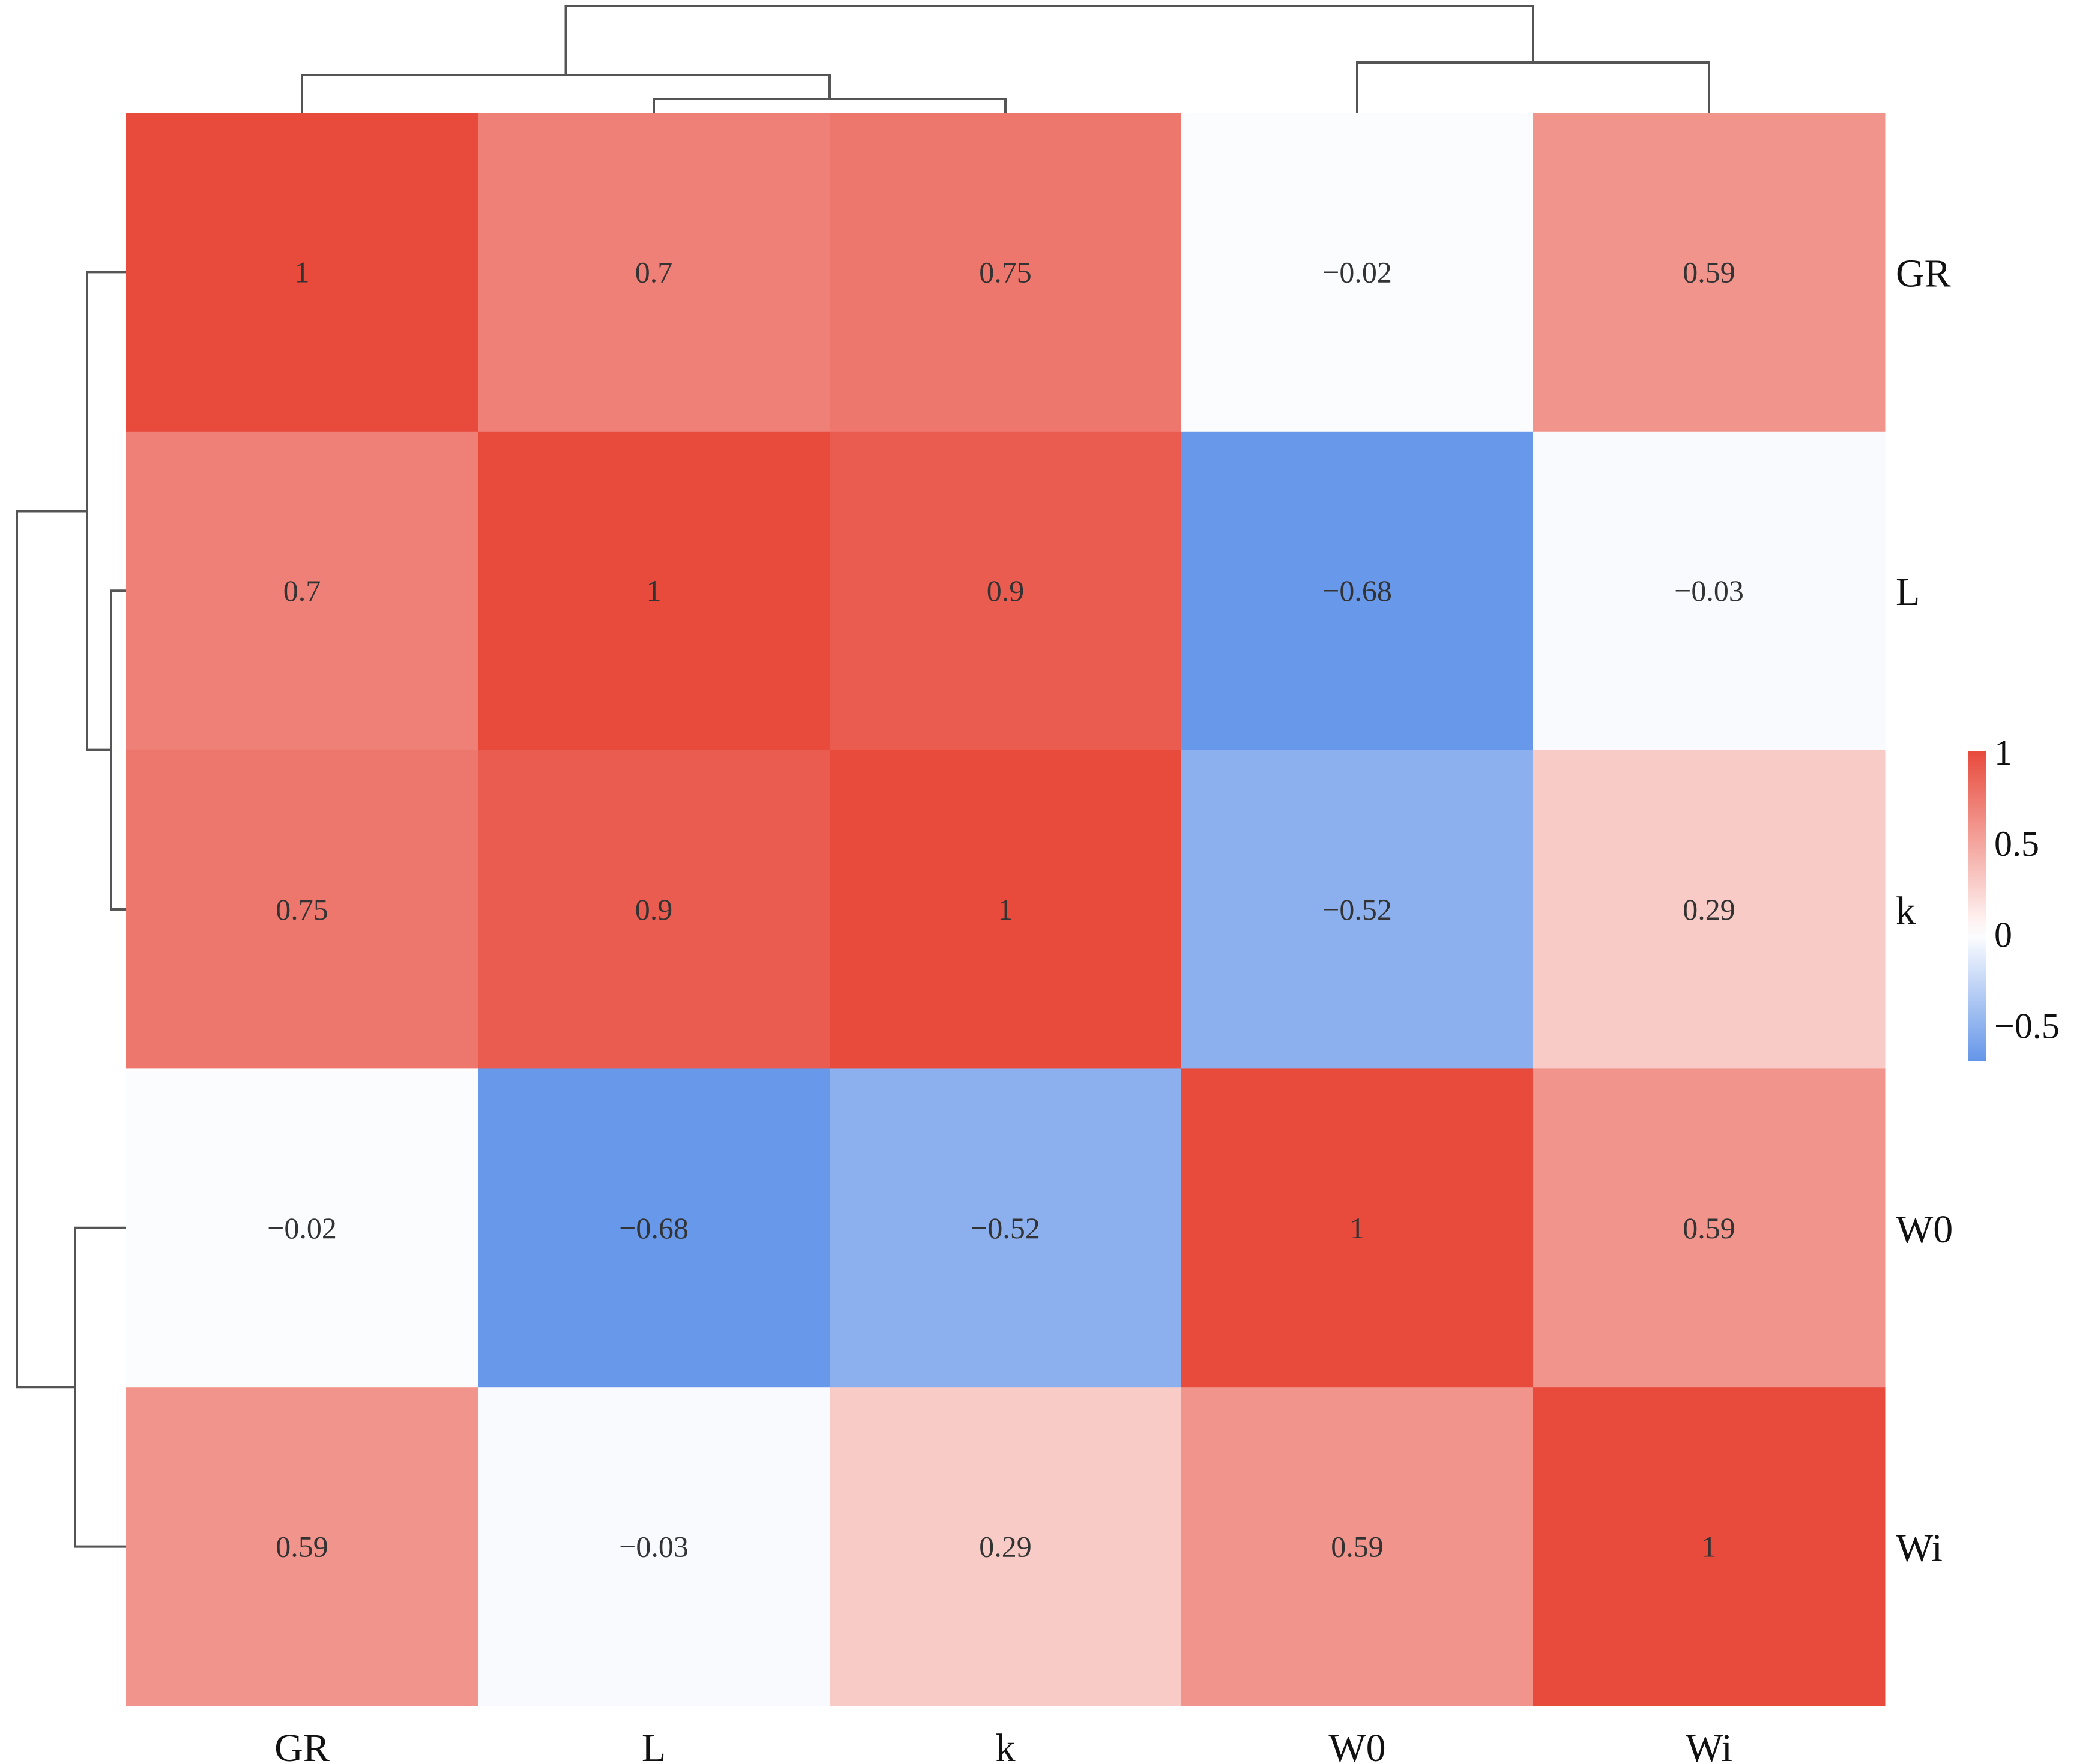  What do you see at coordinates (2016, 844) in the screenshot?
I see `legend-tick-label: 0.5` at bounding box center [2016, 844].